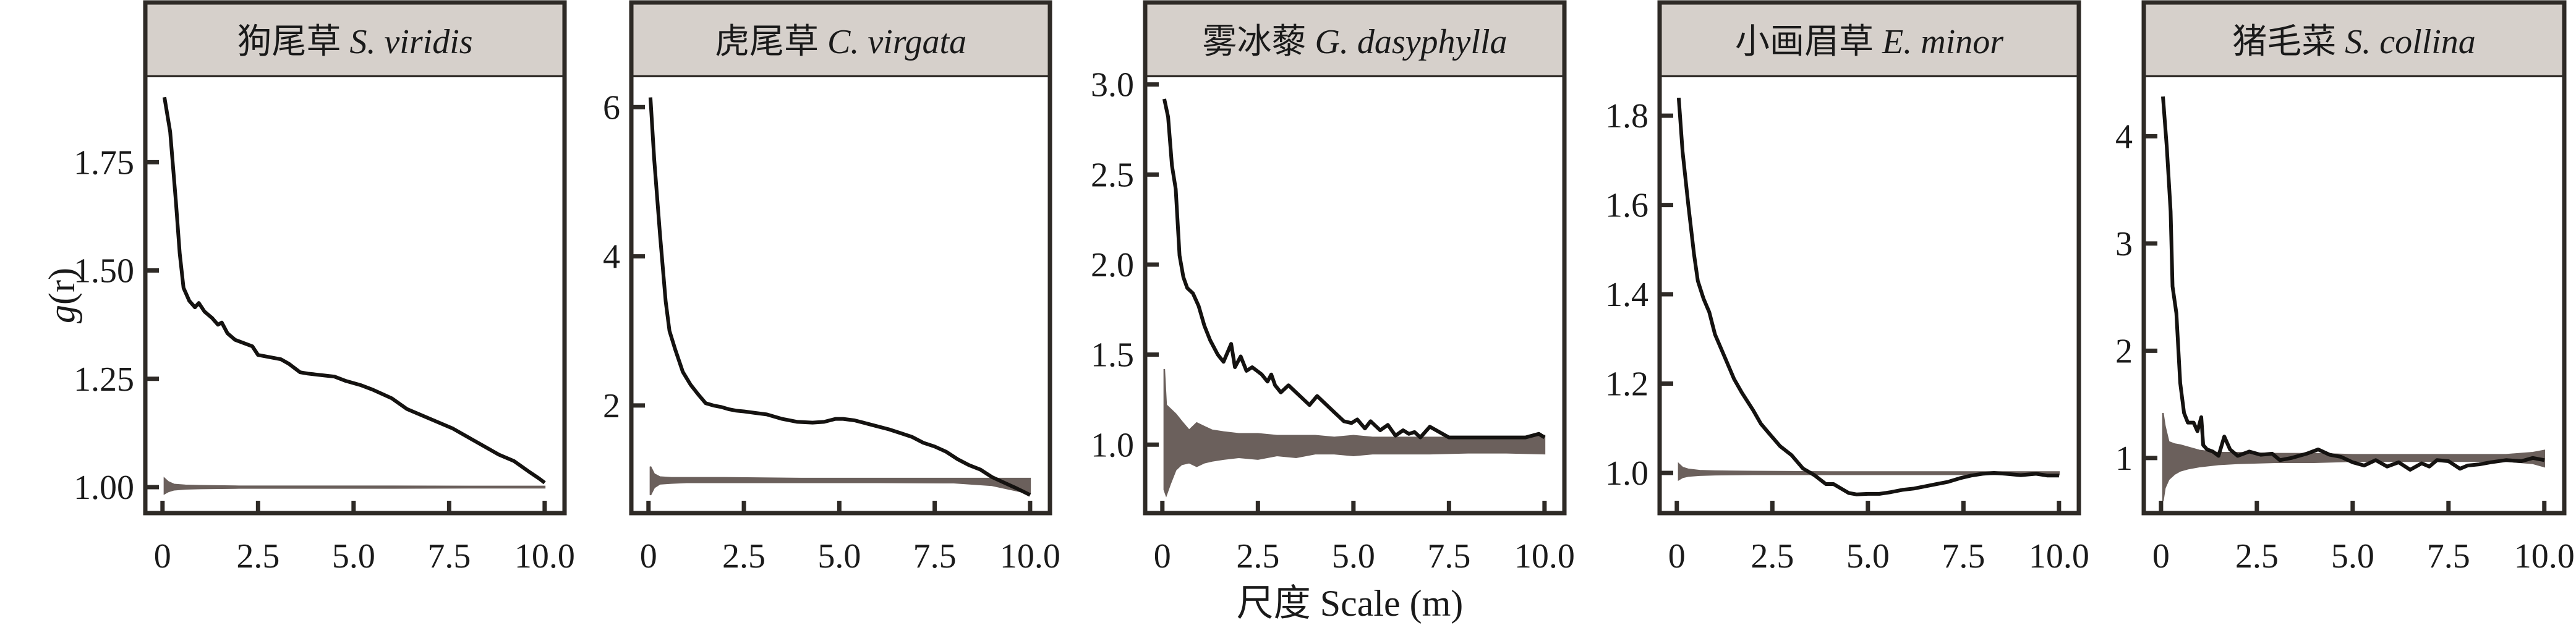 The width and height of the screenshot is (2576, 625). What do you see at coordinates (293, 42) in the screenshot?
I see `facet-title-chinese: 狗尾草` at bounding box center [293, 42].